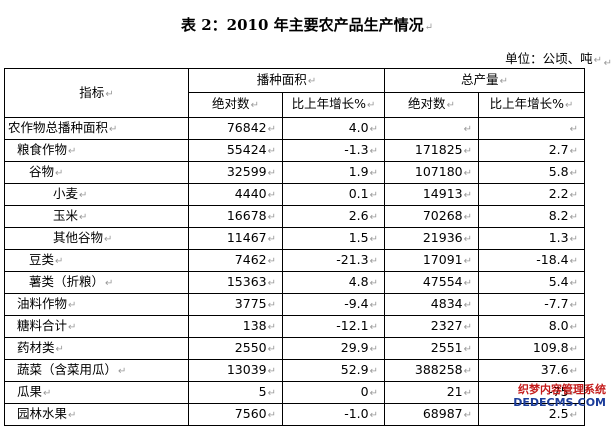 The height and width of the screenshot is (426, 614). Describe the element at coordinates (352, 259) in the screenshot. I see `area-change-cell-text: -21.3` at that location.